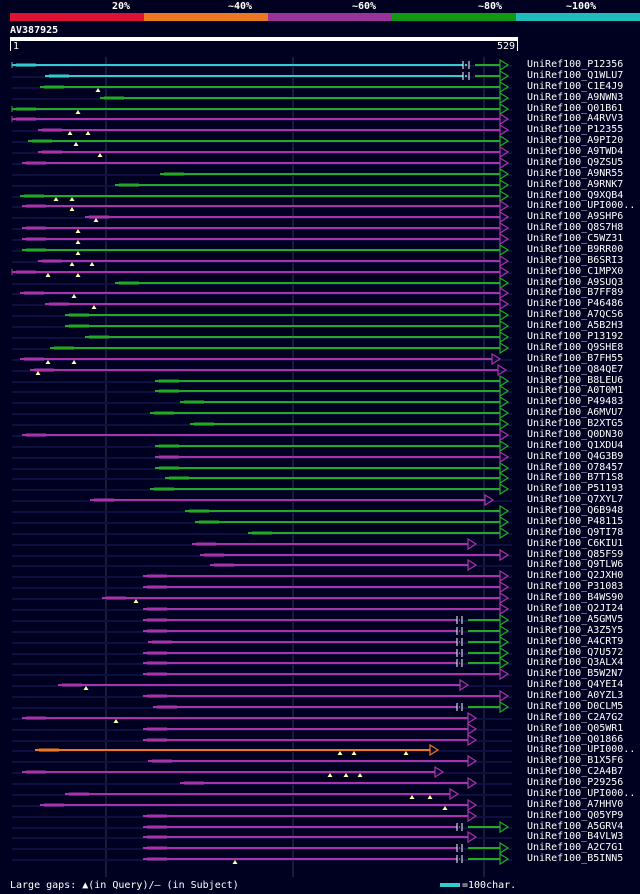 The image size is (640, 894). What do you see at coordinates (575, 97) in the screenshot?
I see `hit-link: UniRef100_A9NWN3` at bounding box center [575, 97].